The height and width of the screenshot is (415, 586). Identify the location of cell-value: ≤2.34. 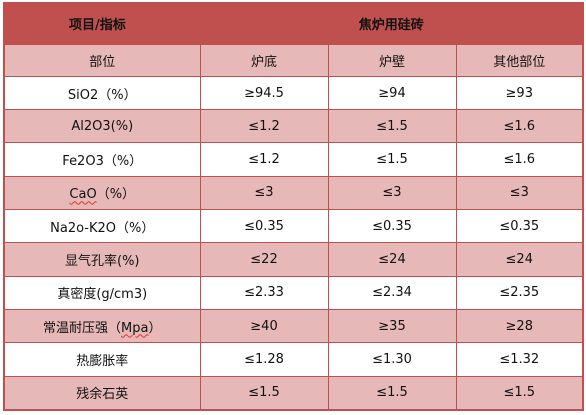
(392, 292).